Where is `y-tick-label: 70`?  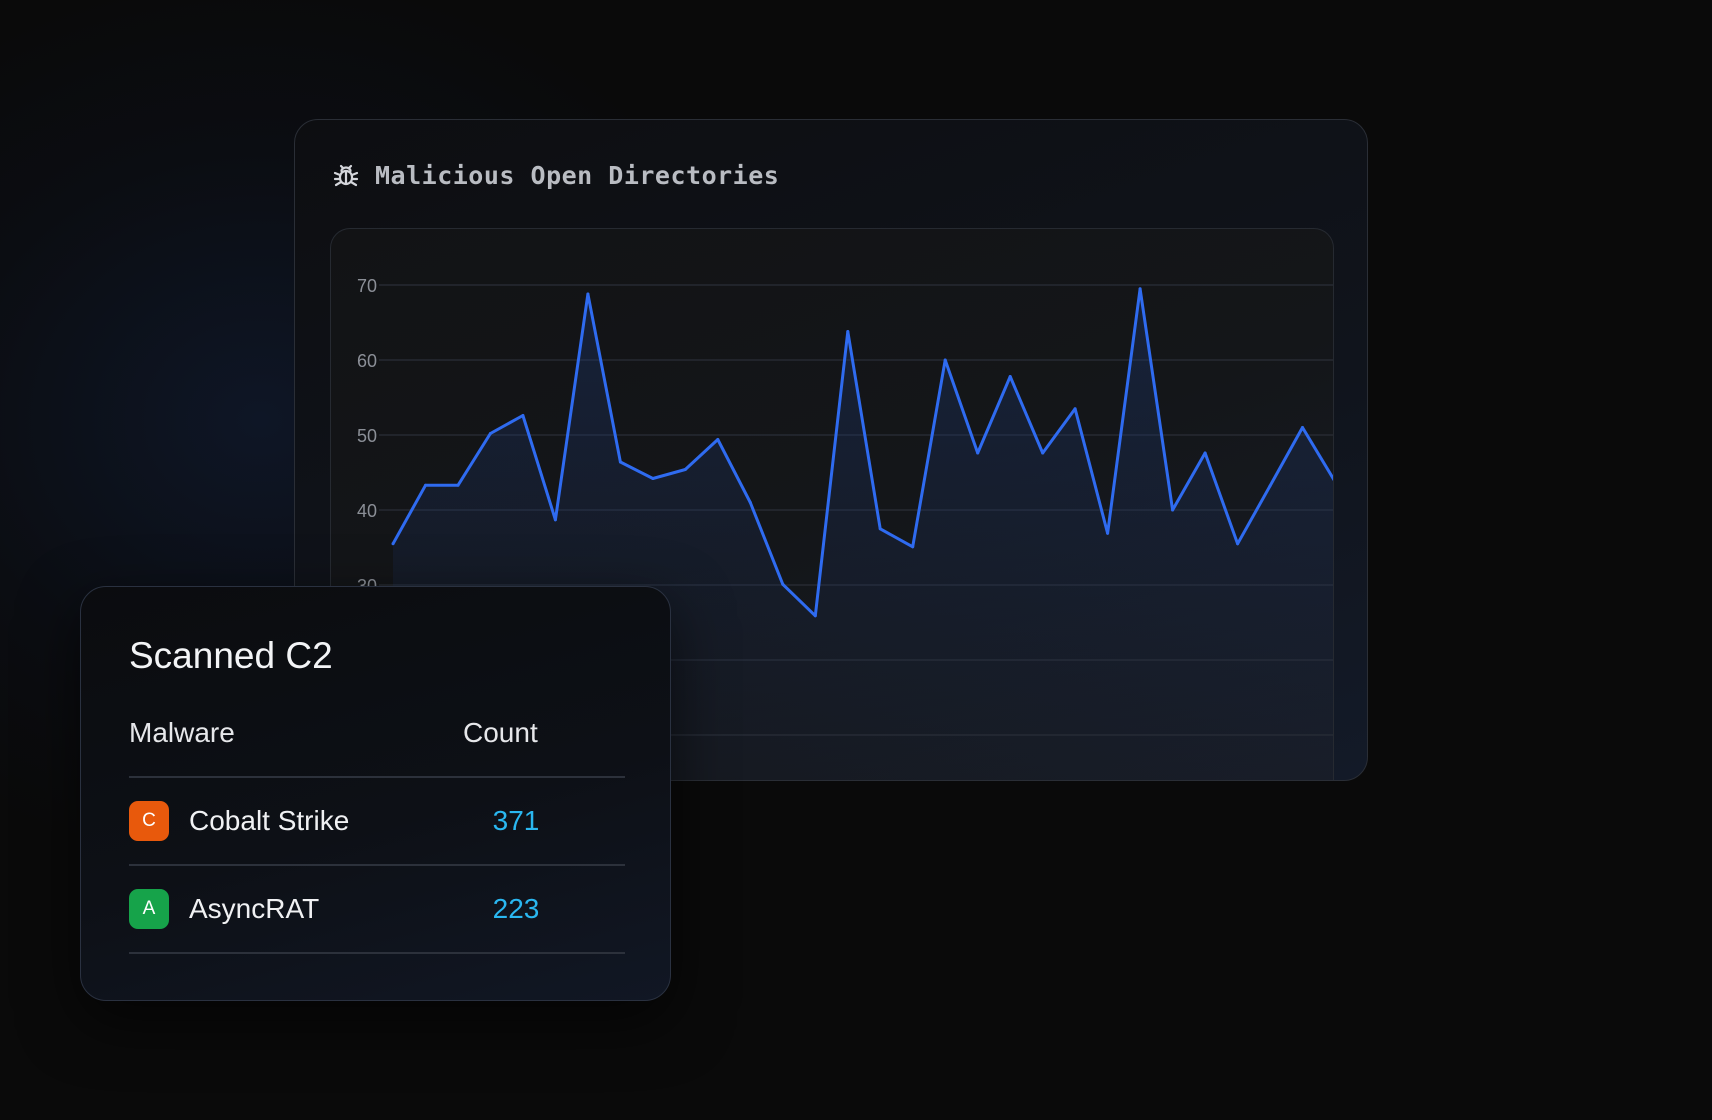 y-tick-label: 70 is located at coordinates (367, 286).